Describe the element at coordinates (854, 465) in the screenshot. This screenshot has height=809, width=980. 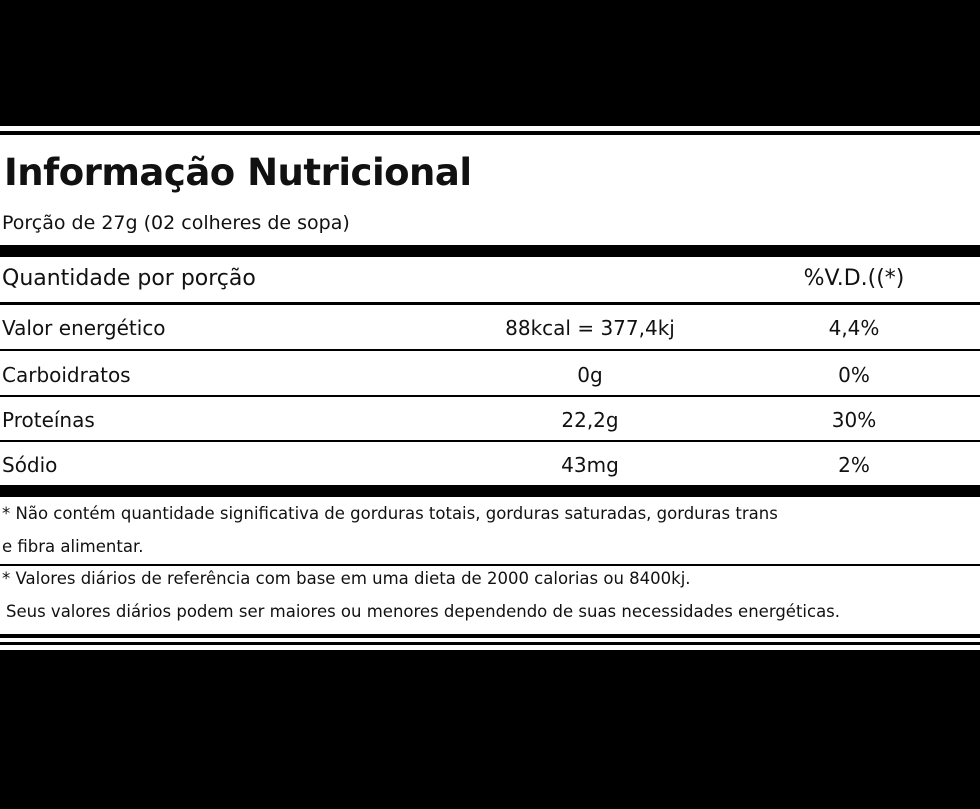
I see `nutrient-vd: 2%` at that location.